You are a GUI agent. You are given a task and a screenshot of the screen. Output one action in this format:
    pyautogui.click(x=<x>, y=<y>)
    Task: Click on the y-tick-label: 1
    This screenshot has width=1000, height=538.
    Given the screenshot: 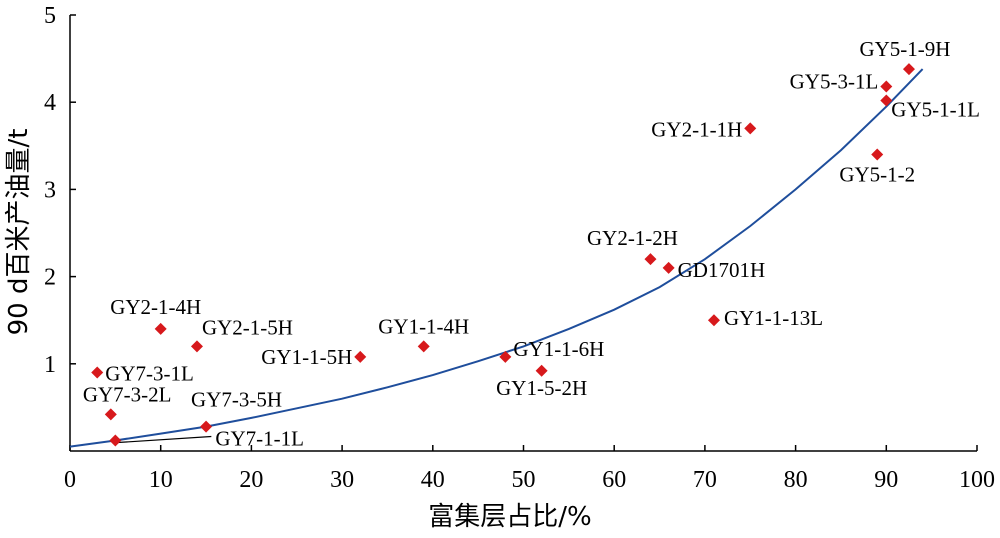 What is the action you would take?
    pyautogui.click(x=50, y=365)
    